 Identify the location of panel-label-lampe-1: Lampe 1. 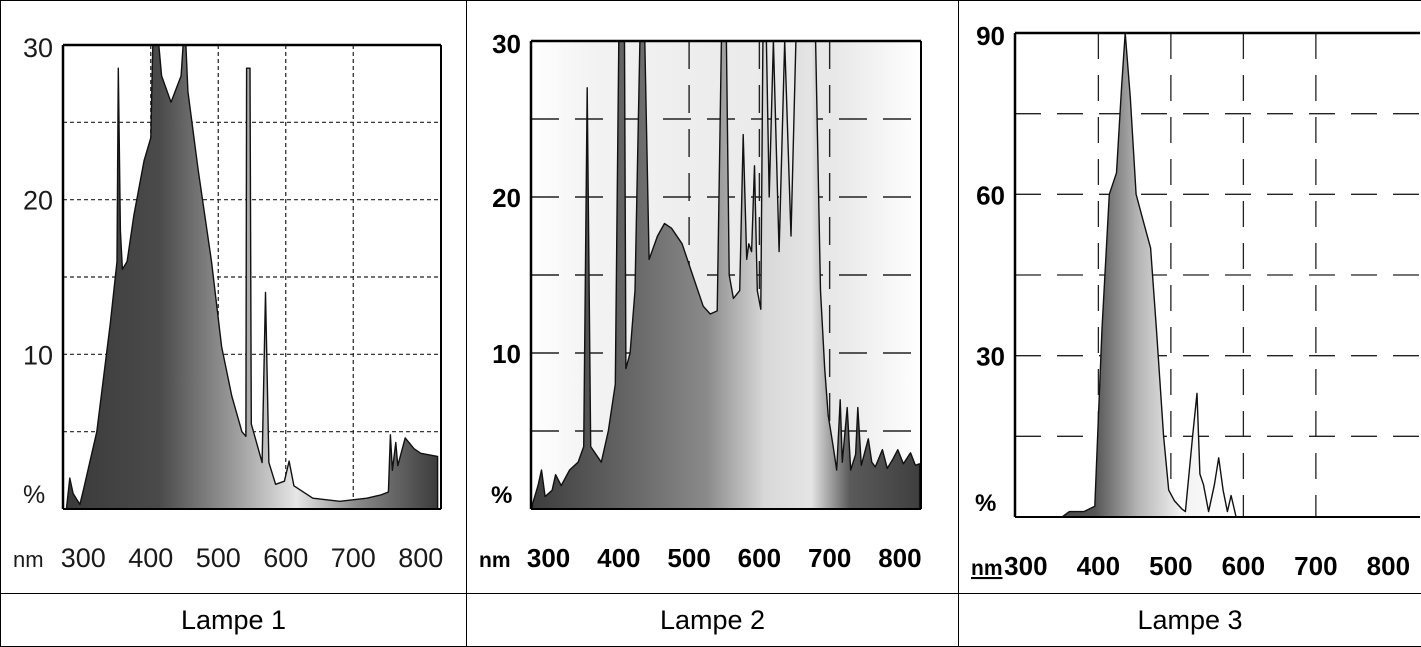
(233, 620).